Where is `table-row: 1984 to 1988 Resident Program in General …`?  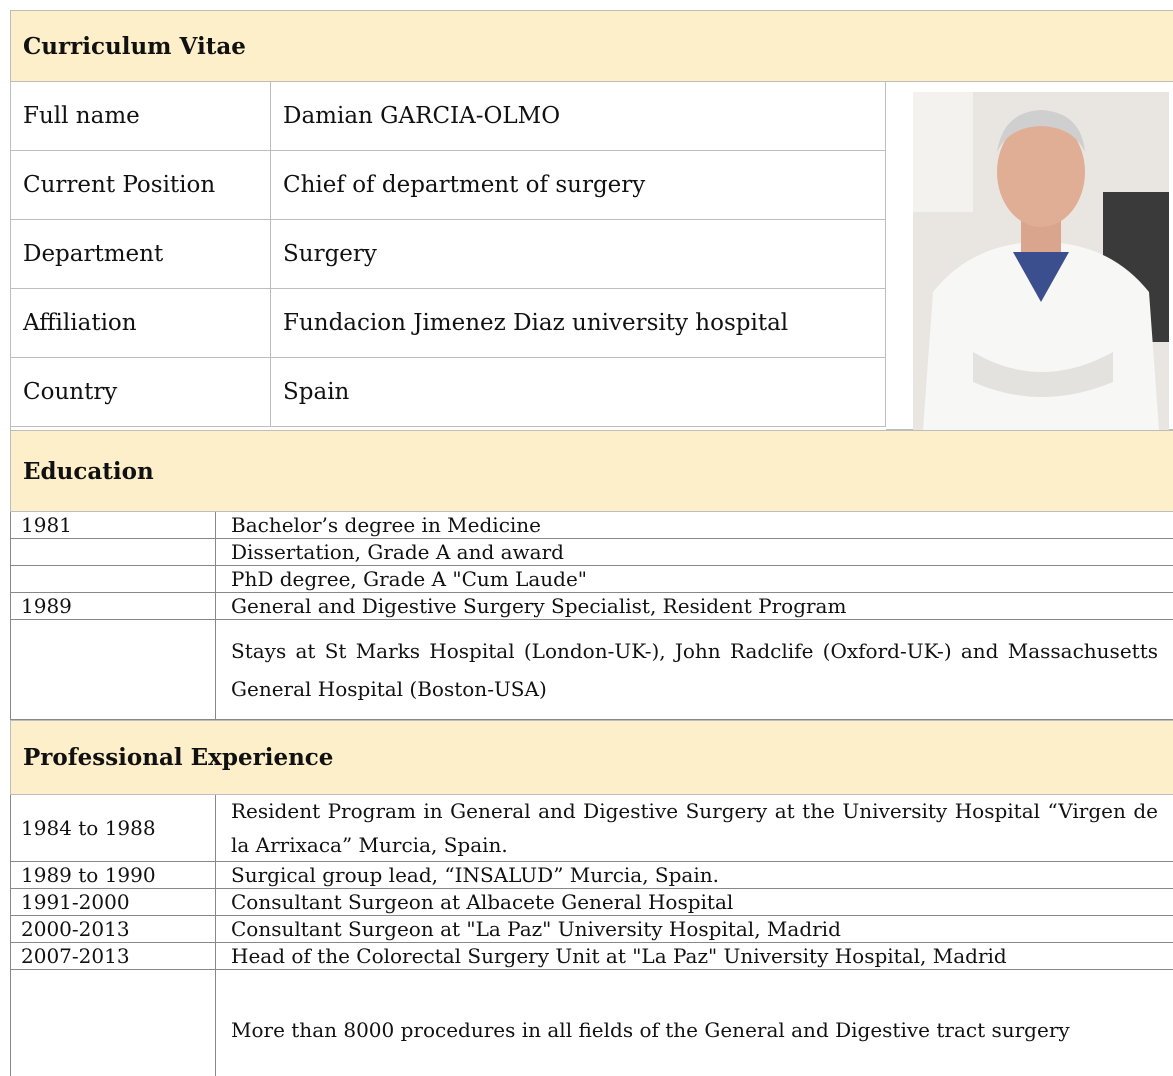 table-row: 1984 to 1988 Resident Program in General … is located at coordinates (592, 828).